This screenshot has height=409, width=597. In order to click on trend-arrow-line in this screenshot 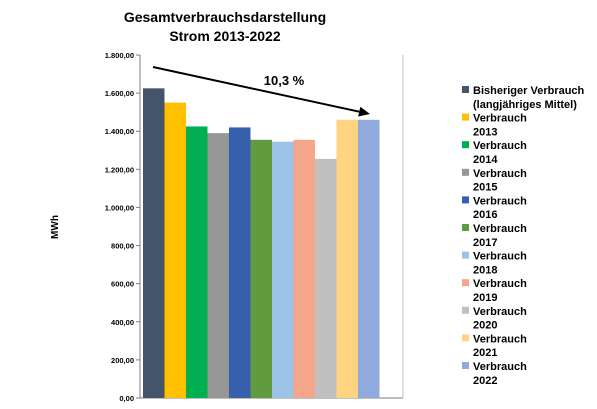, I will do `click(256, 89)`.